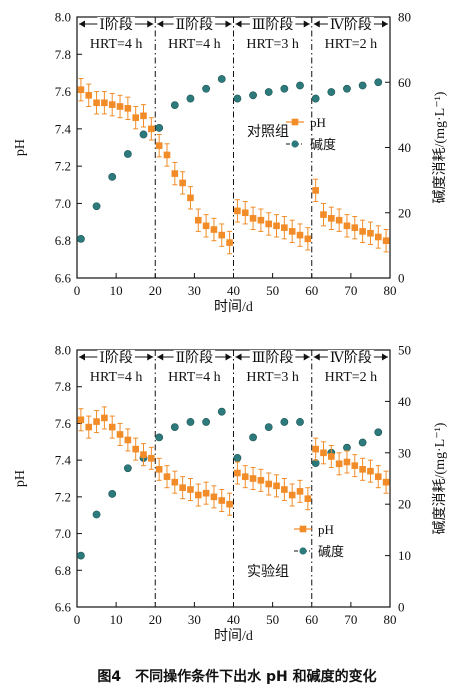  I want to click on y-right-tick-label: 0, so click(401, 278).